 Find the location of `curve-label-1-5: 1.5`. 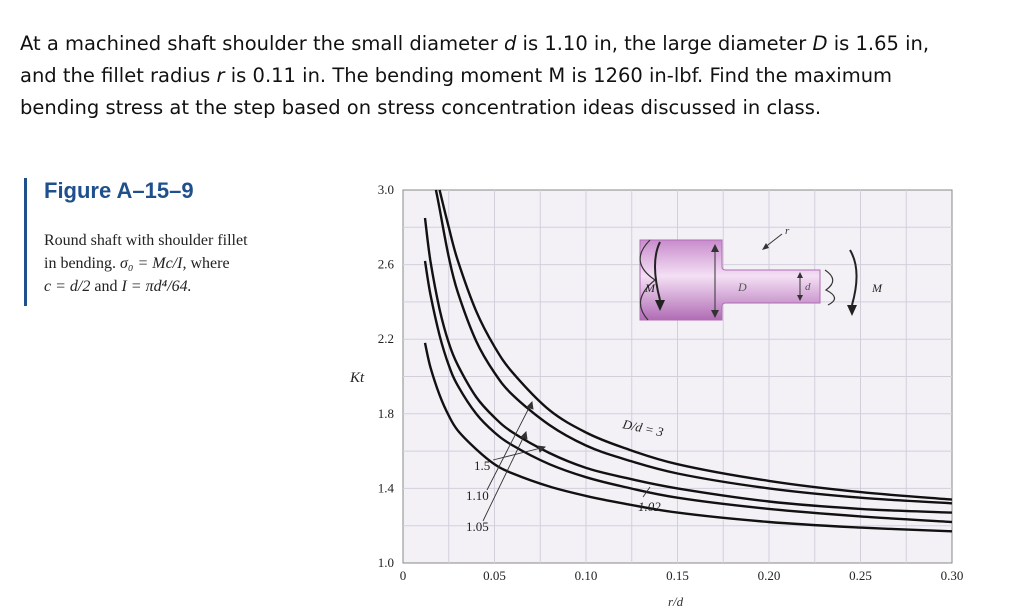

curve-label-1-5: 1.5 is located at coordinates (482, 465).